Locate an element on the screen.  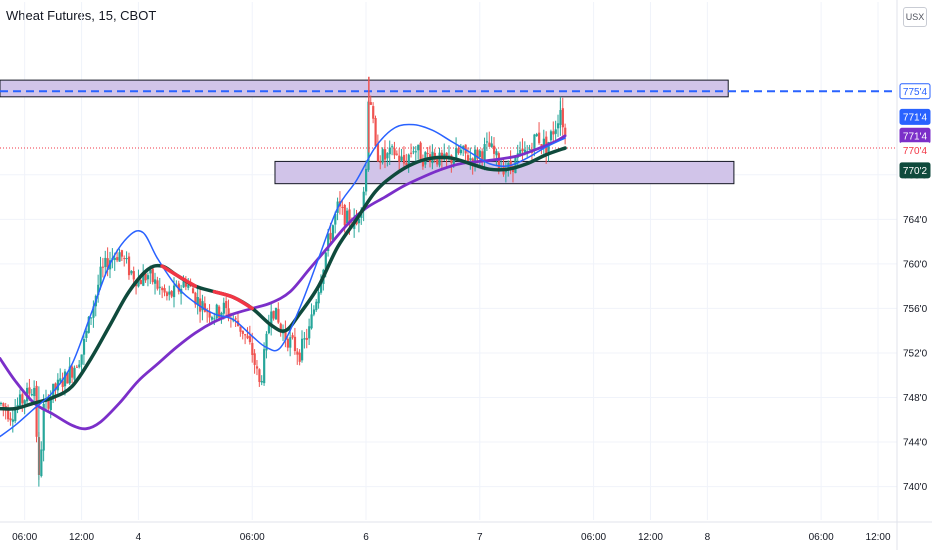
y-tick-label: 752'0 is located at coordinates (915, 353).